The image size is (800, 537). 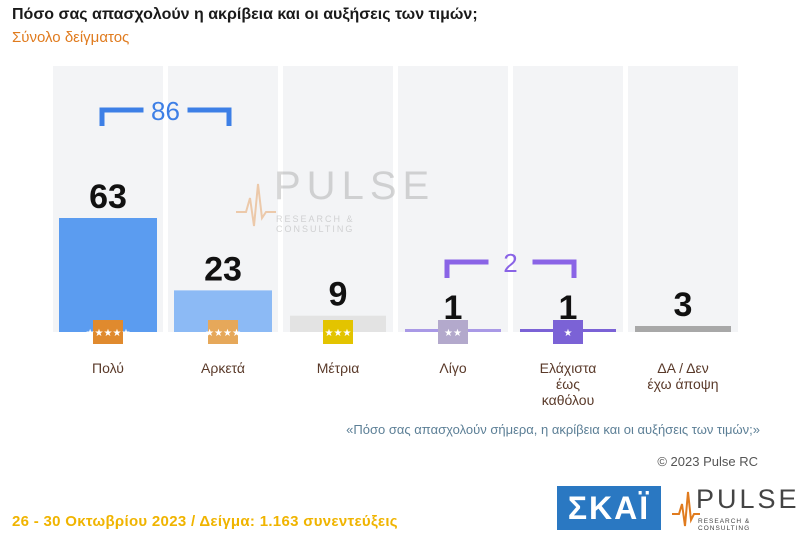 What do you see at coordinates (568, 368) in the screenshot?
I see `category-label: Ελάχιστα` at bounding box center [568, 368].